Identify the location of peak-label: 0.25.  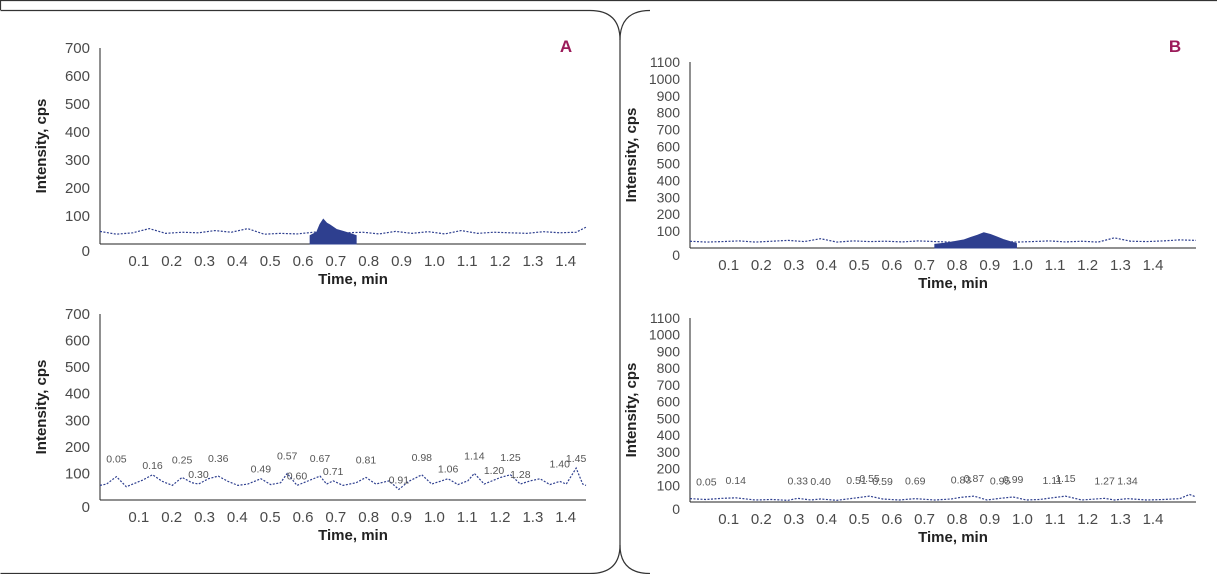
(182, 460).